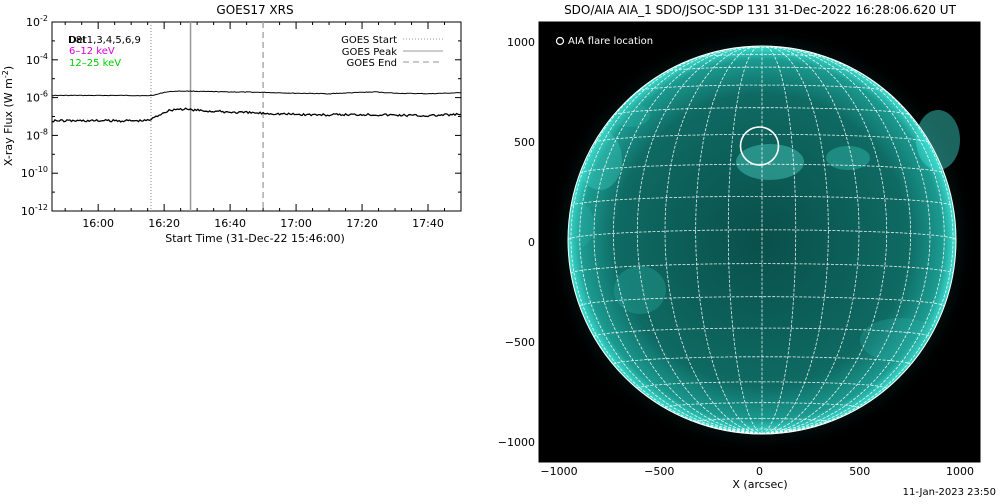 The width and height of the screenshot is (1000, 504). What do you see at coordinates (560, 41) in the screenshot?
I see `legend-flare-marker-icon` at bounding box center [560, 41].